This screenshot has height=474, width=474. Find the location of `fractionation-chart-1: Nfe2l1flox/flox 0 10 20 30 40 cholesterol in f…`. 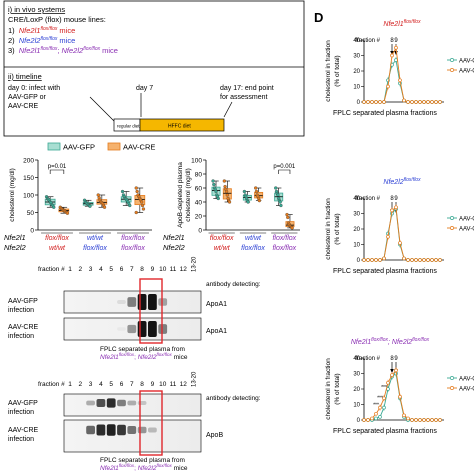

fractionation-chart-1: Nfe2l1flox/flox 0 10 20 30 40 cholesterol in f… is located at coordinates (399, 68).